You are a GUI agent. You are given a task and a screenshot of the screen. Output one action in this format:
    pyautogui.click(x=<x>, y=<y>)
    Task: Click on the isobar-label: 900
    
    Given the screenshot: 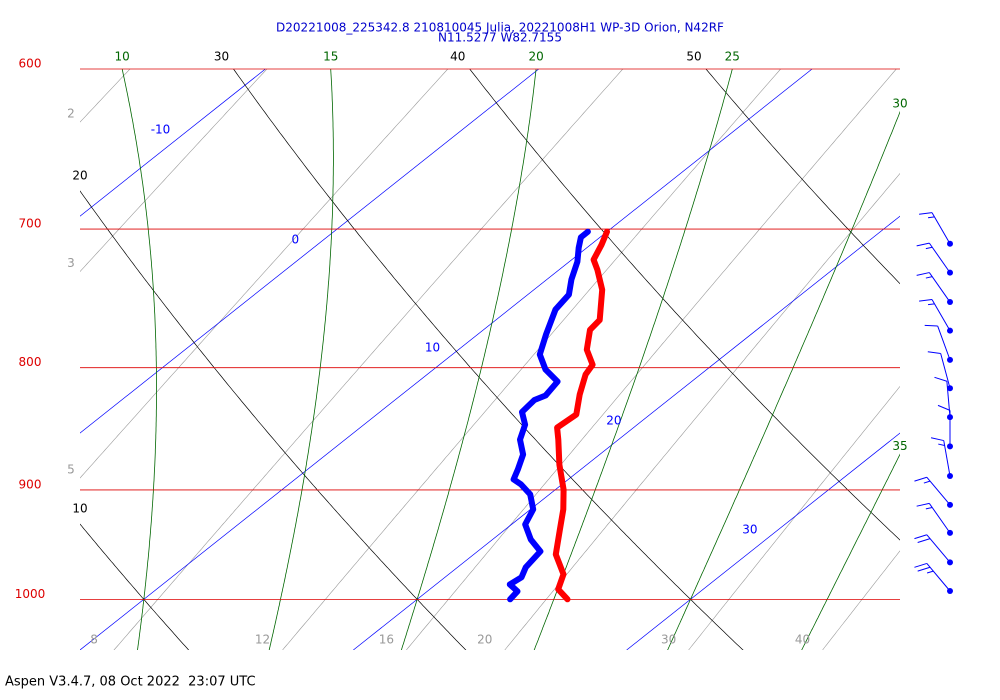 What is the action you would take?
    pyautogui.click(x=30, y=484)
    